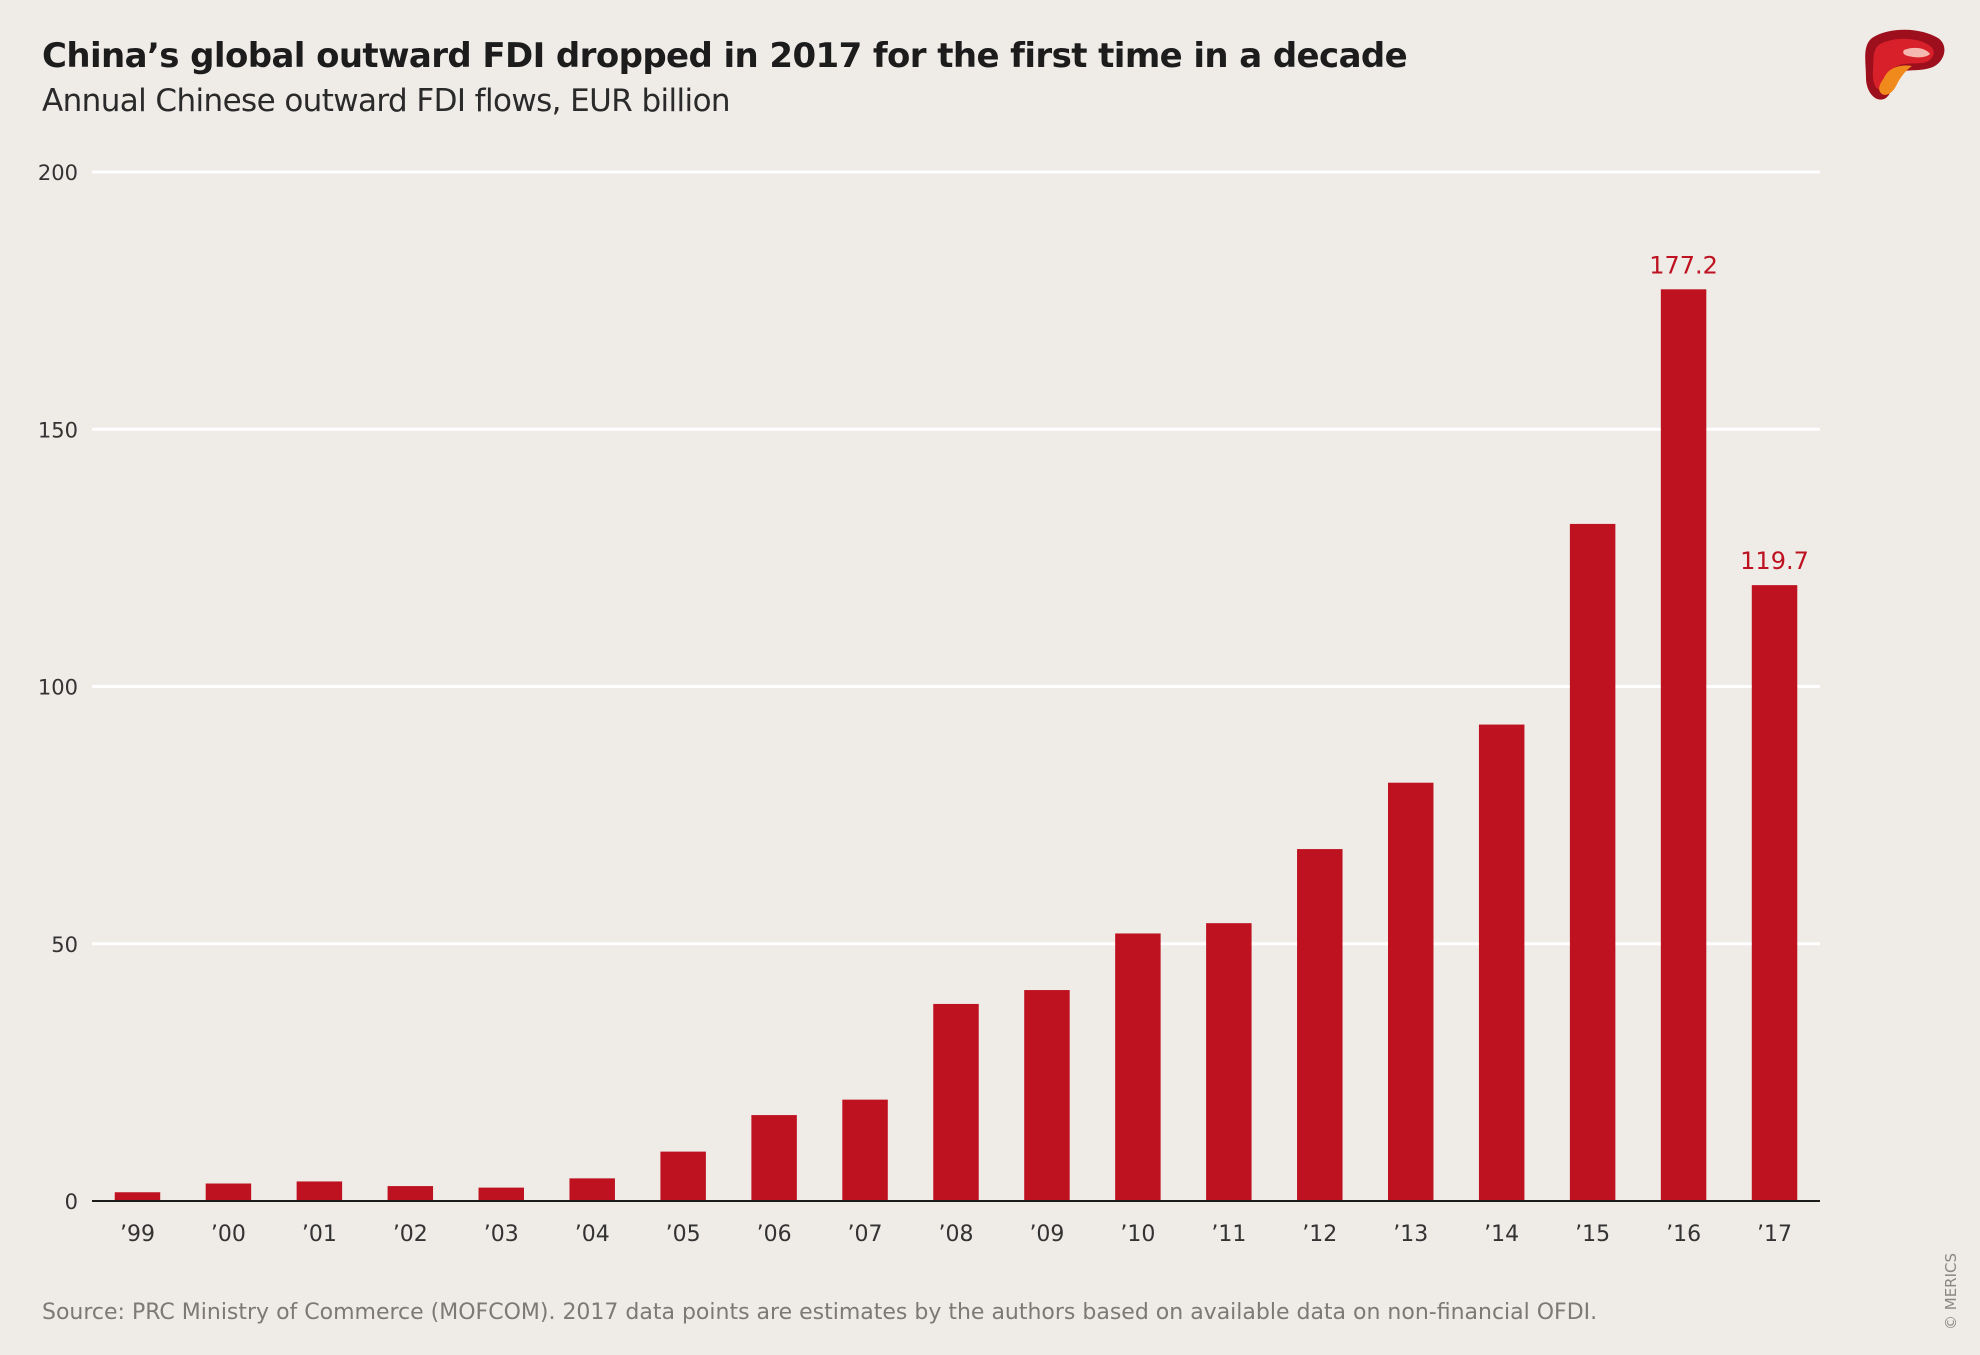 The image size is (1980, 1355). Describe the element at coordinates (683, 1234) in the screenshot. I see `x-tick-label: ’05` at that location.